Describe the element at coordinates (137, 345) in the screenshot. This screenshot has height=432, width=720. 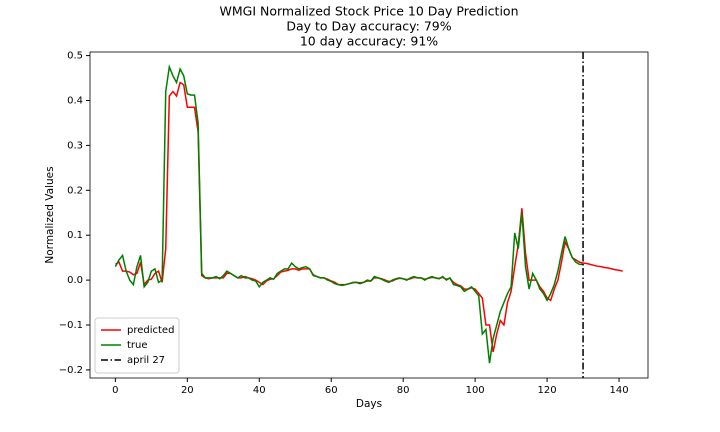
I see `legend-label: true` at that location.